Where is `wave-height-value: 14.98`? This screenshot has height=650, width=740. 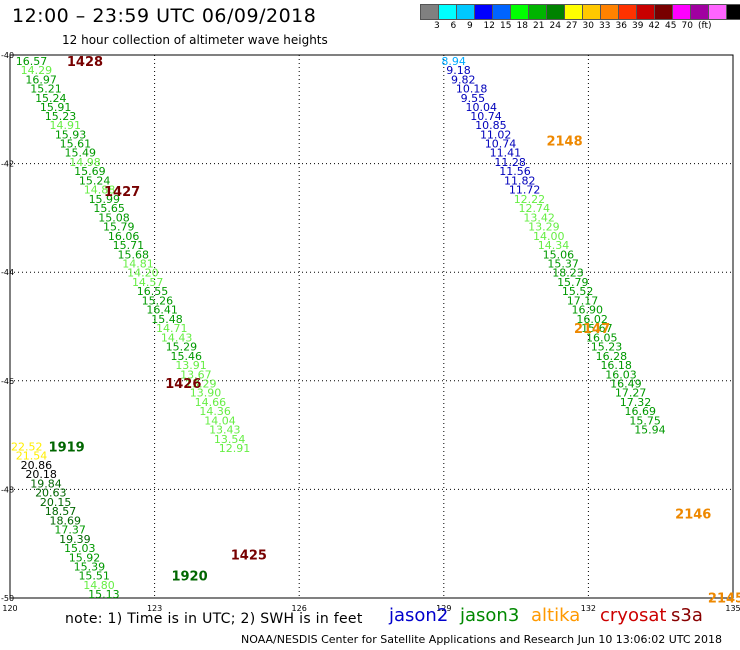 wave-height-value: 14.98 is located at coordinates (85, 162).